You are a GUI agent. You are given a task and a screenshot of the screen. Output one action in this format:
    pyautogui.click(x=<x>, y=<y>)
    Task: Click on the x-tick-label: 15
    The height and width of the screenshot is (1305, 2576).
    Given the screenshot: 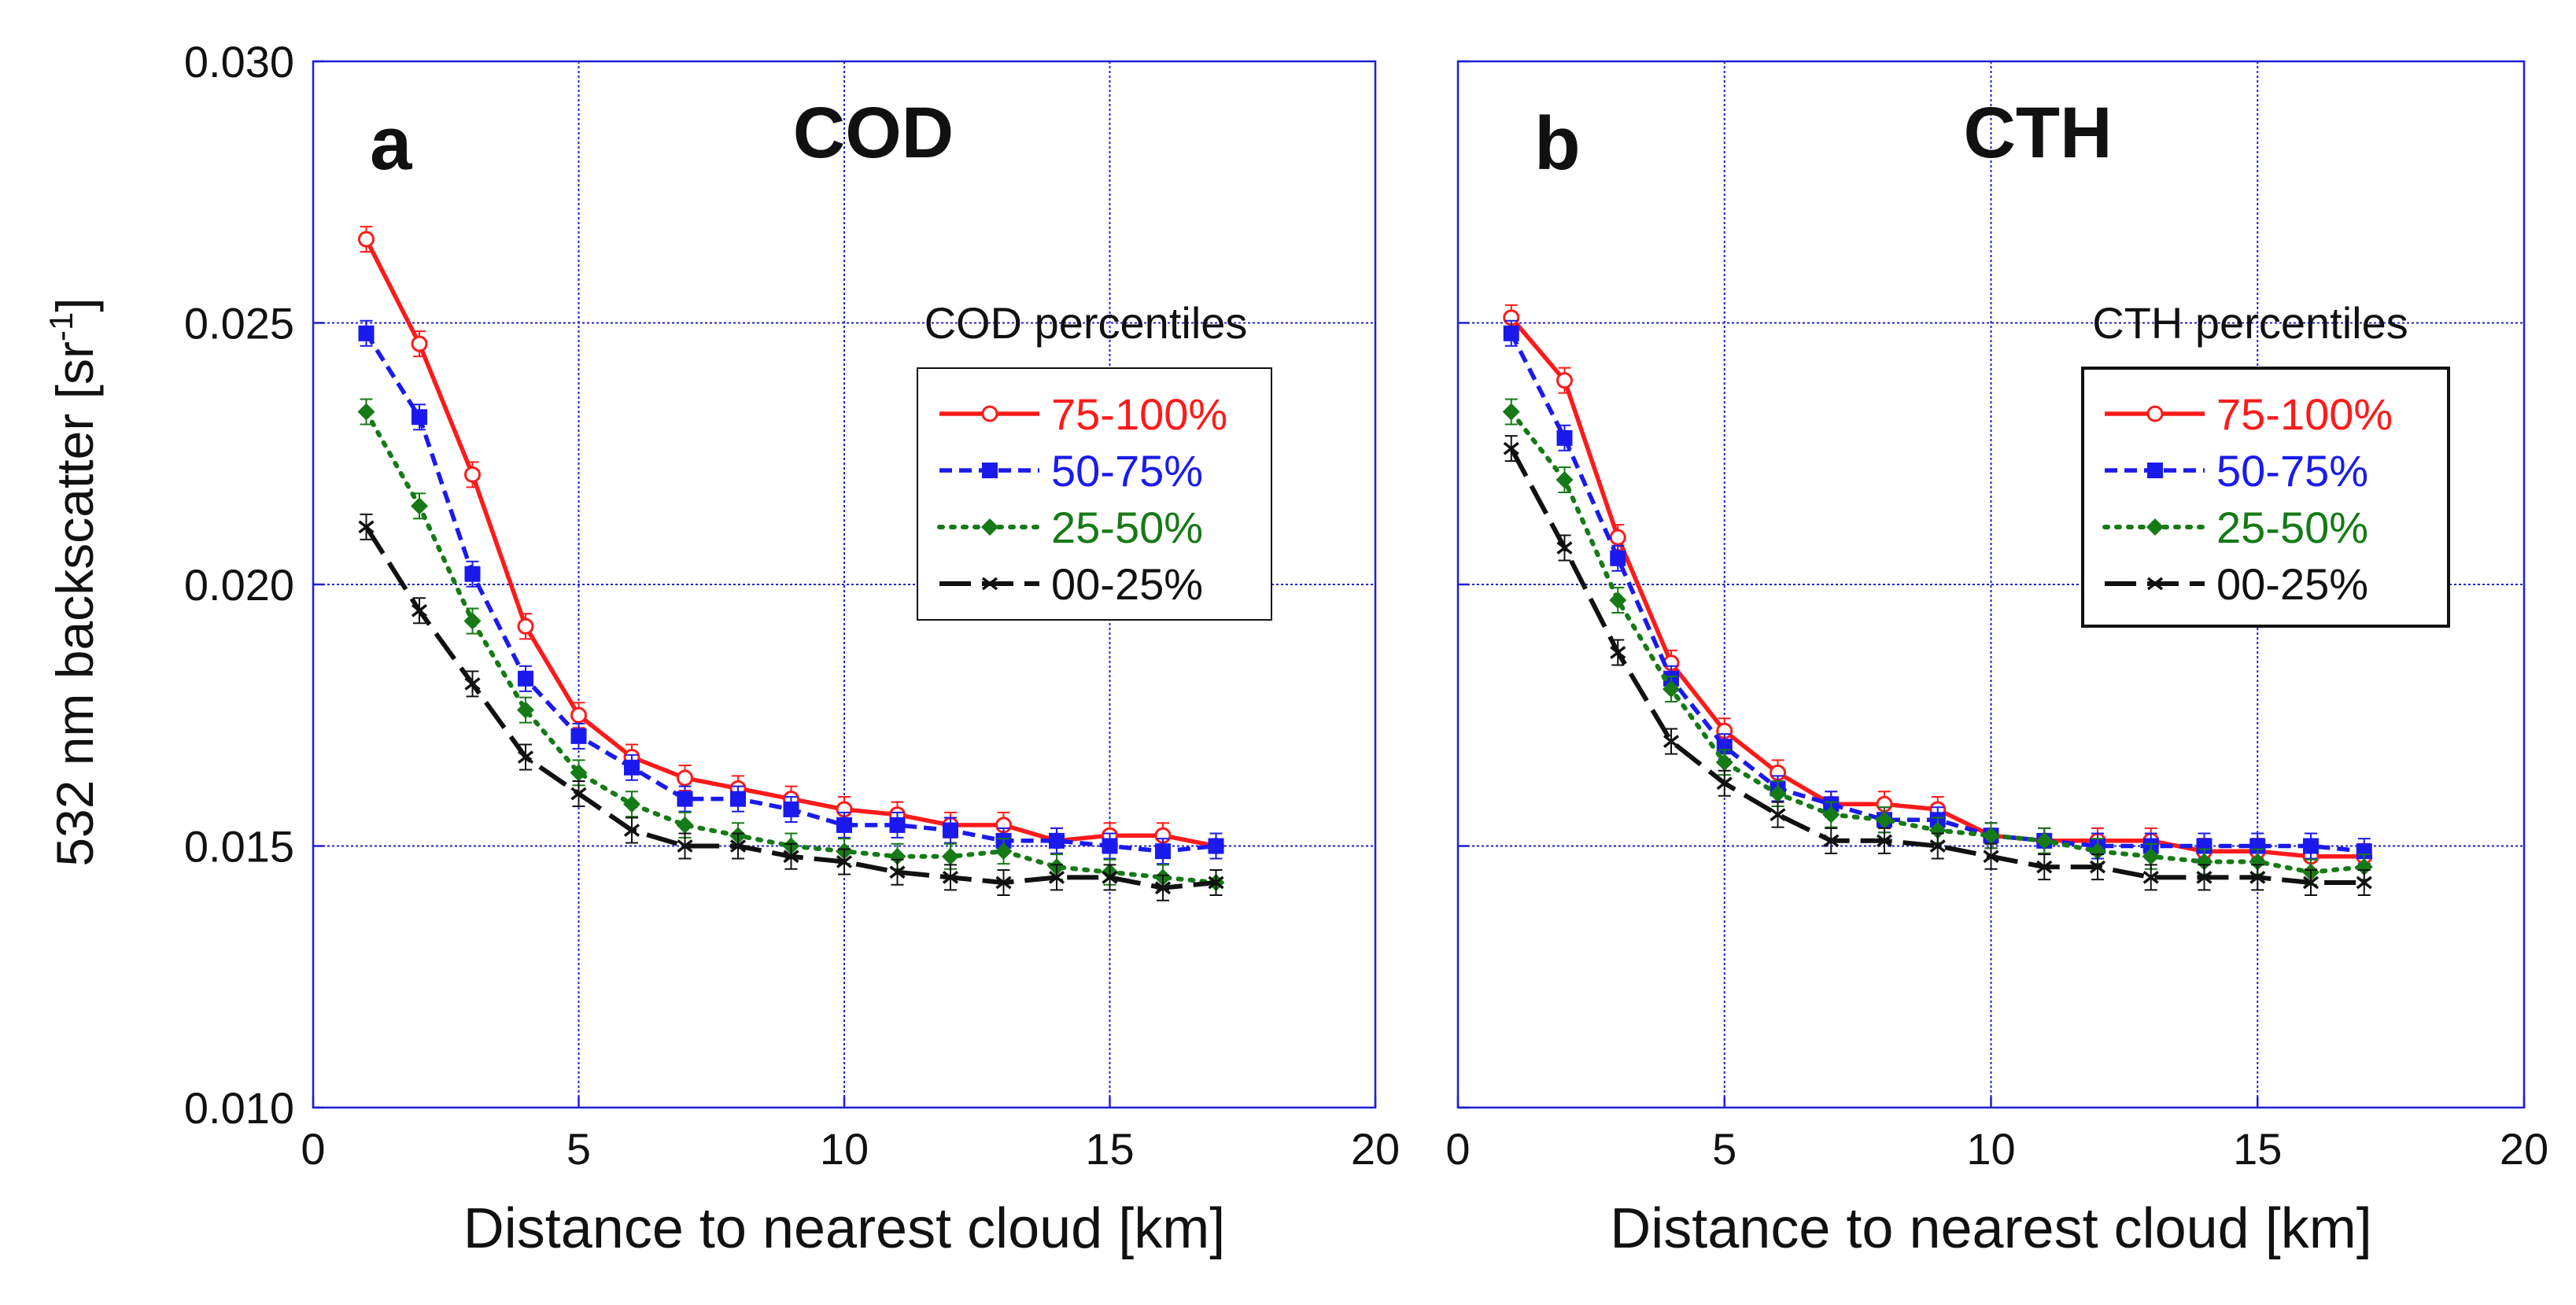 What is the action you would take?
    pyautogui.click(x=2257, y=1149)
    